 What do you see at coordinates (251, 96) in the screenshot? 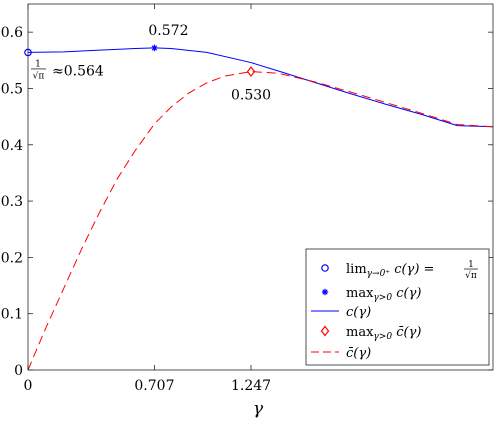
I see `annotation-max-cbar: 0.530` at bounding box center [251, 96].